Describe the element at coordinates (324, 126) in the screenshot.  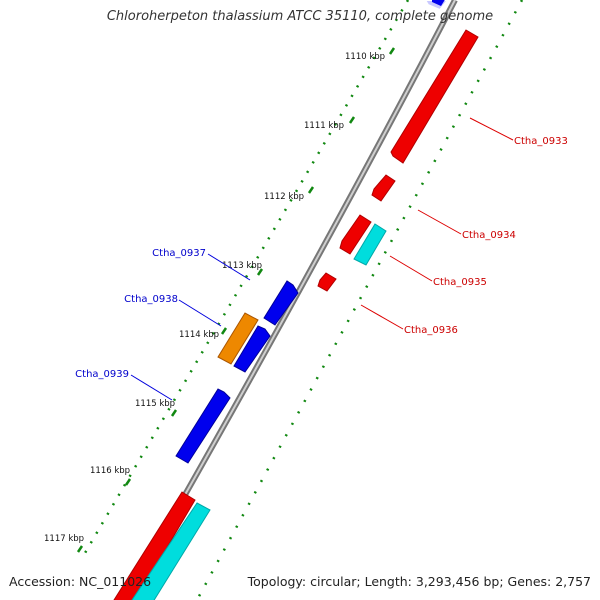
I see `tick-label-1111: 1111 kbp` at that location.